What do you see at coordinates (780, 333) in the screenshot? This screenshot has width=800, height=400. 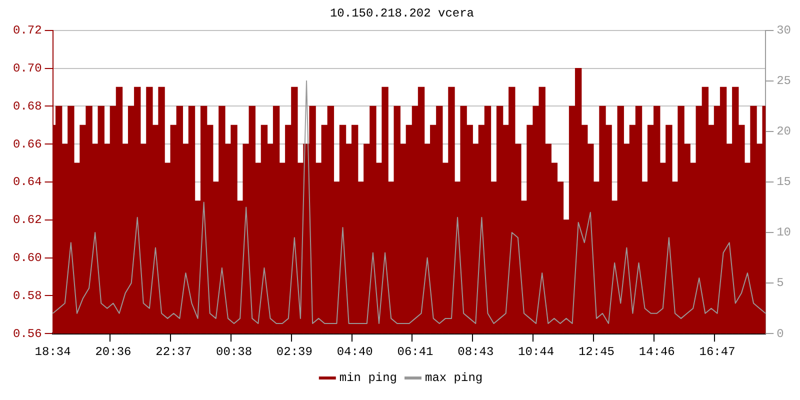 I see `y2-tick-label: 0` at bounding box center [780, 333].